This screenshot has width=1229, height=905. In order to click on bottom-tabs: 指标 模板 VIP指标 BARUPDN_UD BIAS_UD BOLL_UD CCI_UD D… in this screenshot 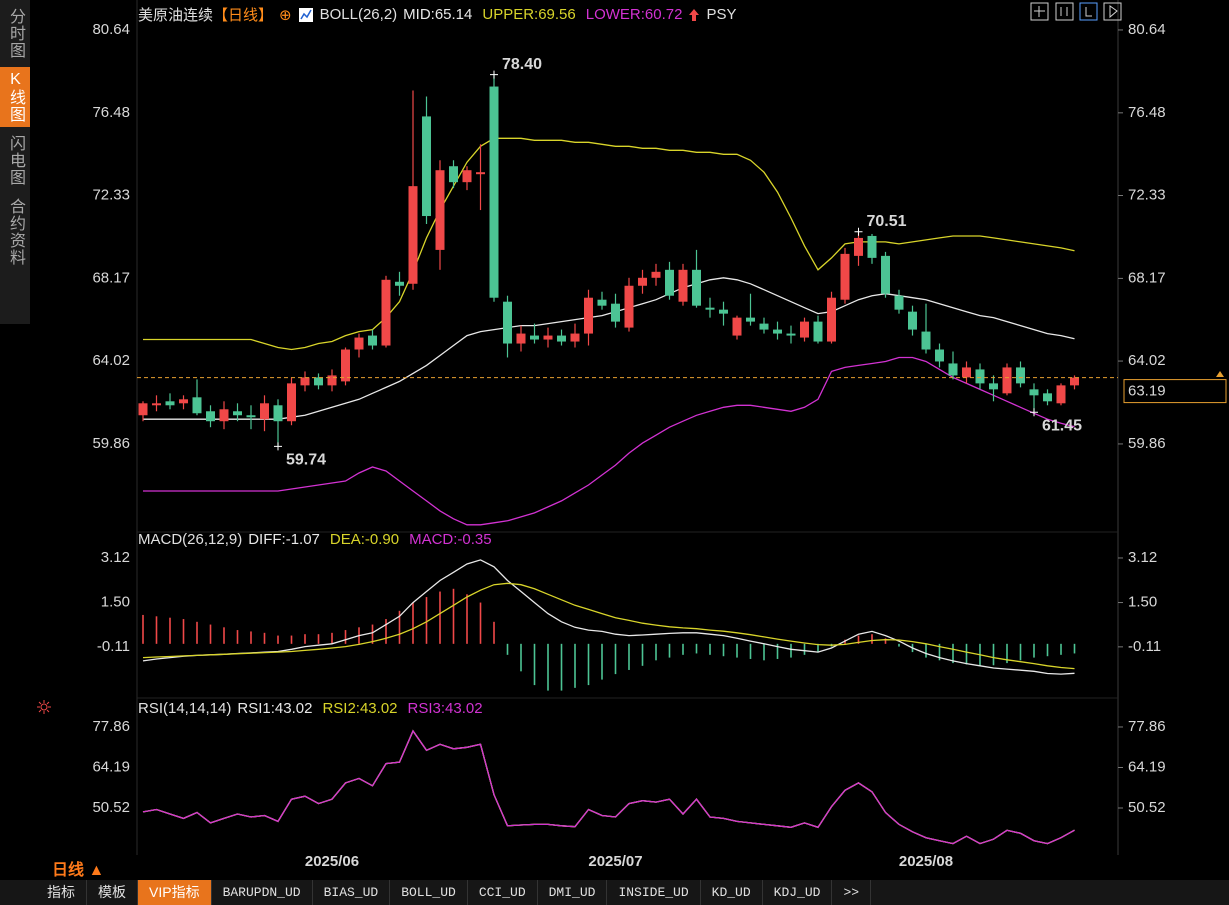, I will do `click(614, 892)`.